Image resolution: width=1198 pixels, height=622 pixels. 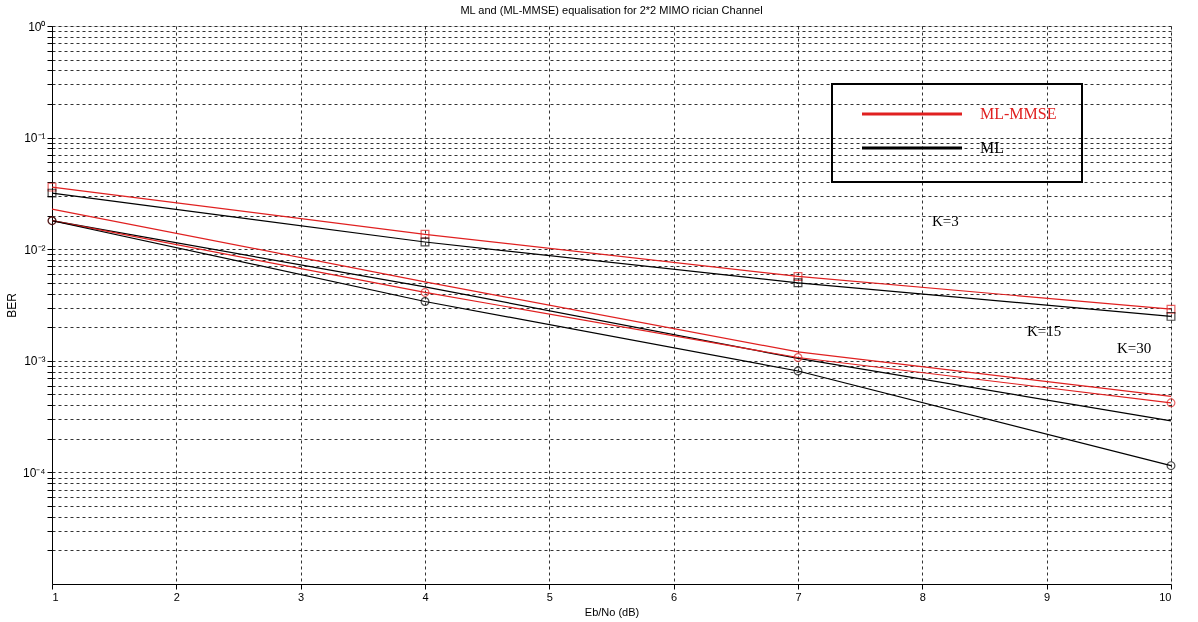 What do you see at coordinates (301, 596) in the screenshot?
I see `x-tick-label: 3` at bounding box center [301, 596].